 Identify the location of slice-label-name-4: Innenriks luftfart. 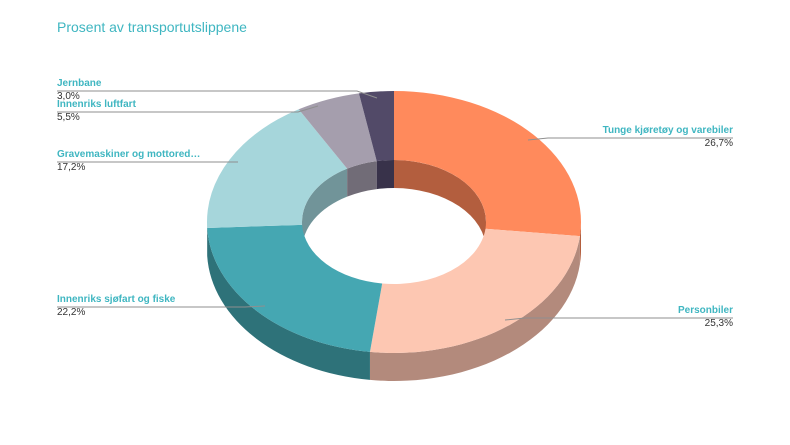
(97, 104).